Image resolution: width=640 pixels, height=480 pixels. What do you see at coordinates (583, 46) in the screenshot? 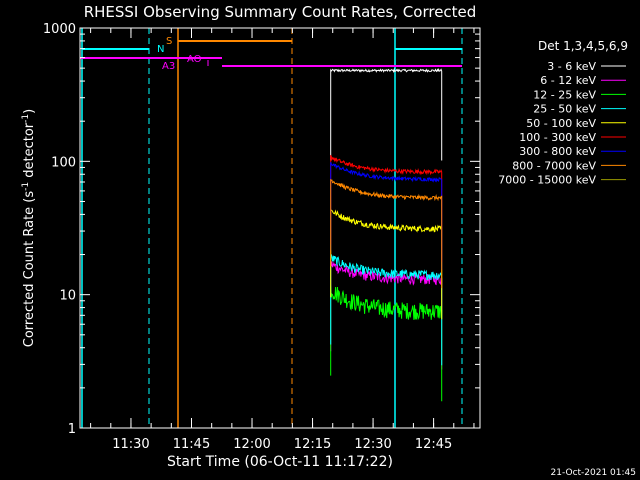
I see `legend-title: Det 1,3,4,5,6,9` at bounding box center [583, 46].